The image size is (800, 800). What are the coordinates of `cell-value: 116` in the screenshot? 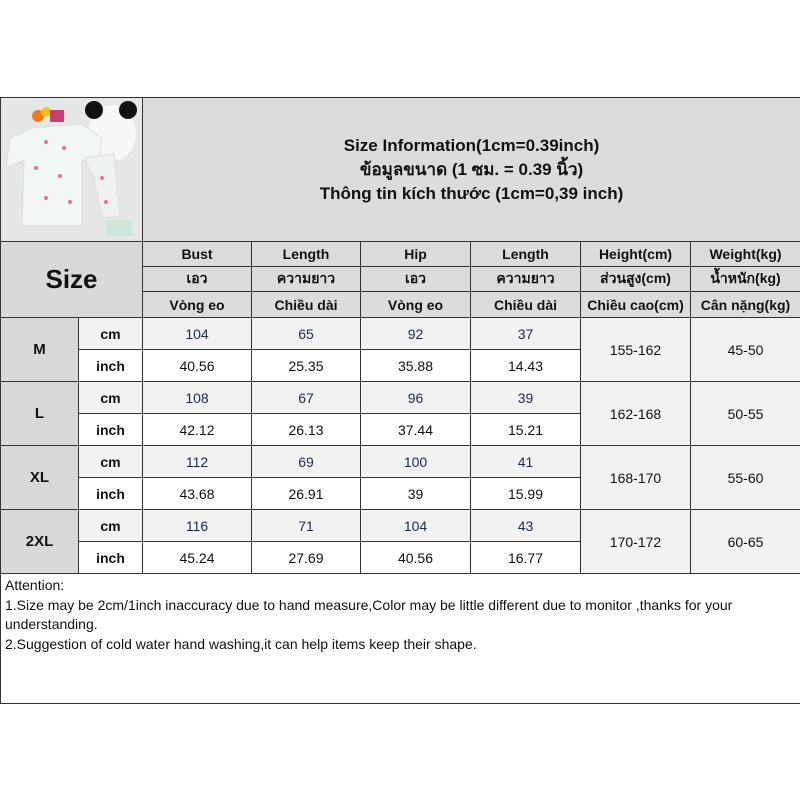 It's located at (197, 525).